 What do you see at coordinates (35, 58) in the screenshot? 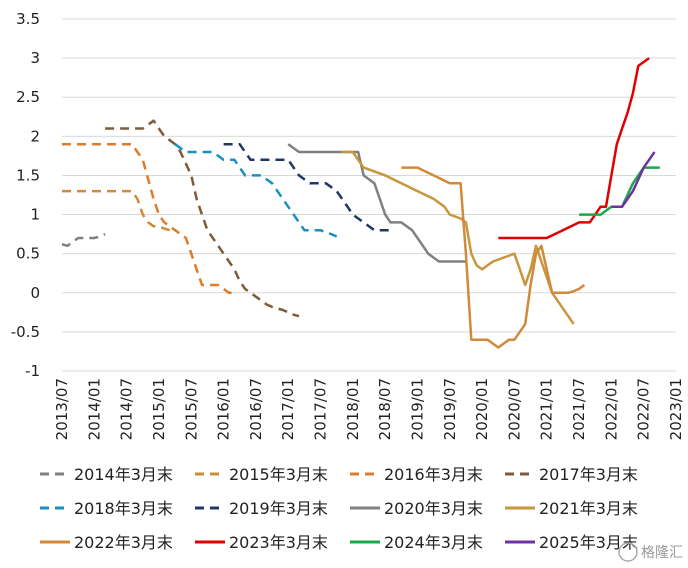
I see `y-tick-label: 3` at bounding box center [35, 58].